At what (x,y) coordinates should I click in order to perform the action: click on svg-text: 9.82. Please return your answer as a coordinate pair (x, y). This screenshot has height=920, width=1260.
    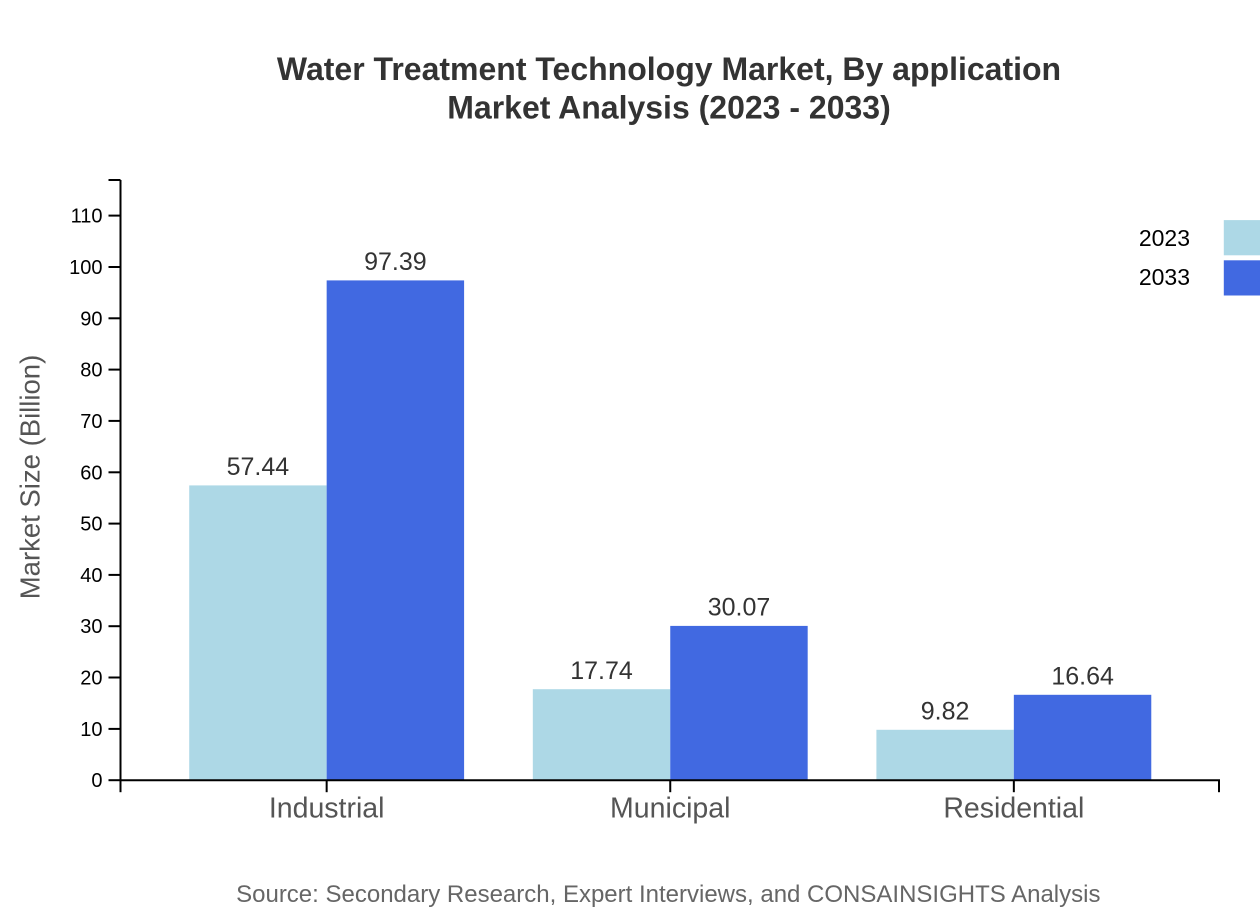
    Looking at the image, I should click on (945, 712).